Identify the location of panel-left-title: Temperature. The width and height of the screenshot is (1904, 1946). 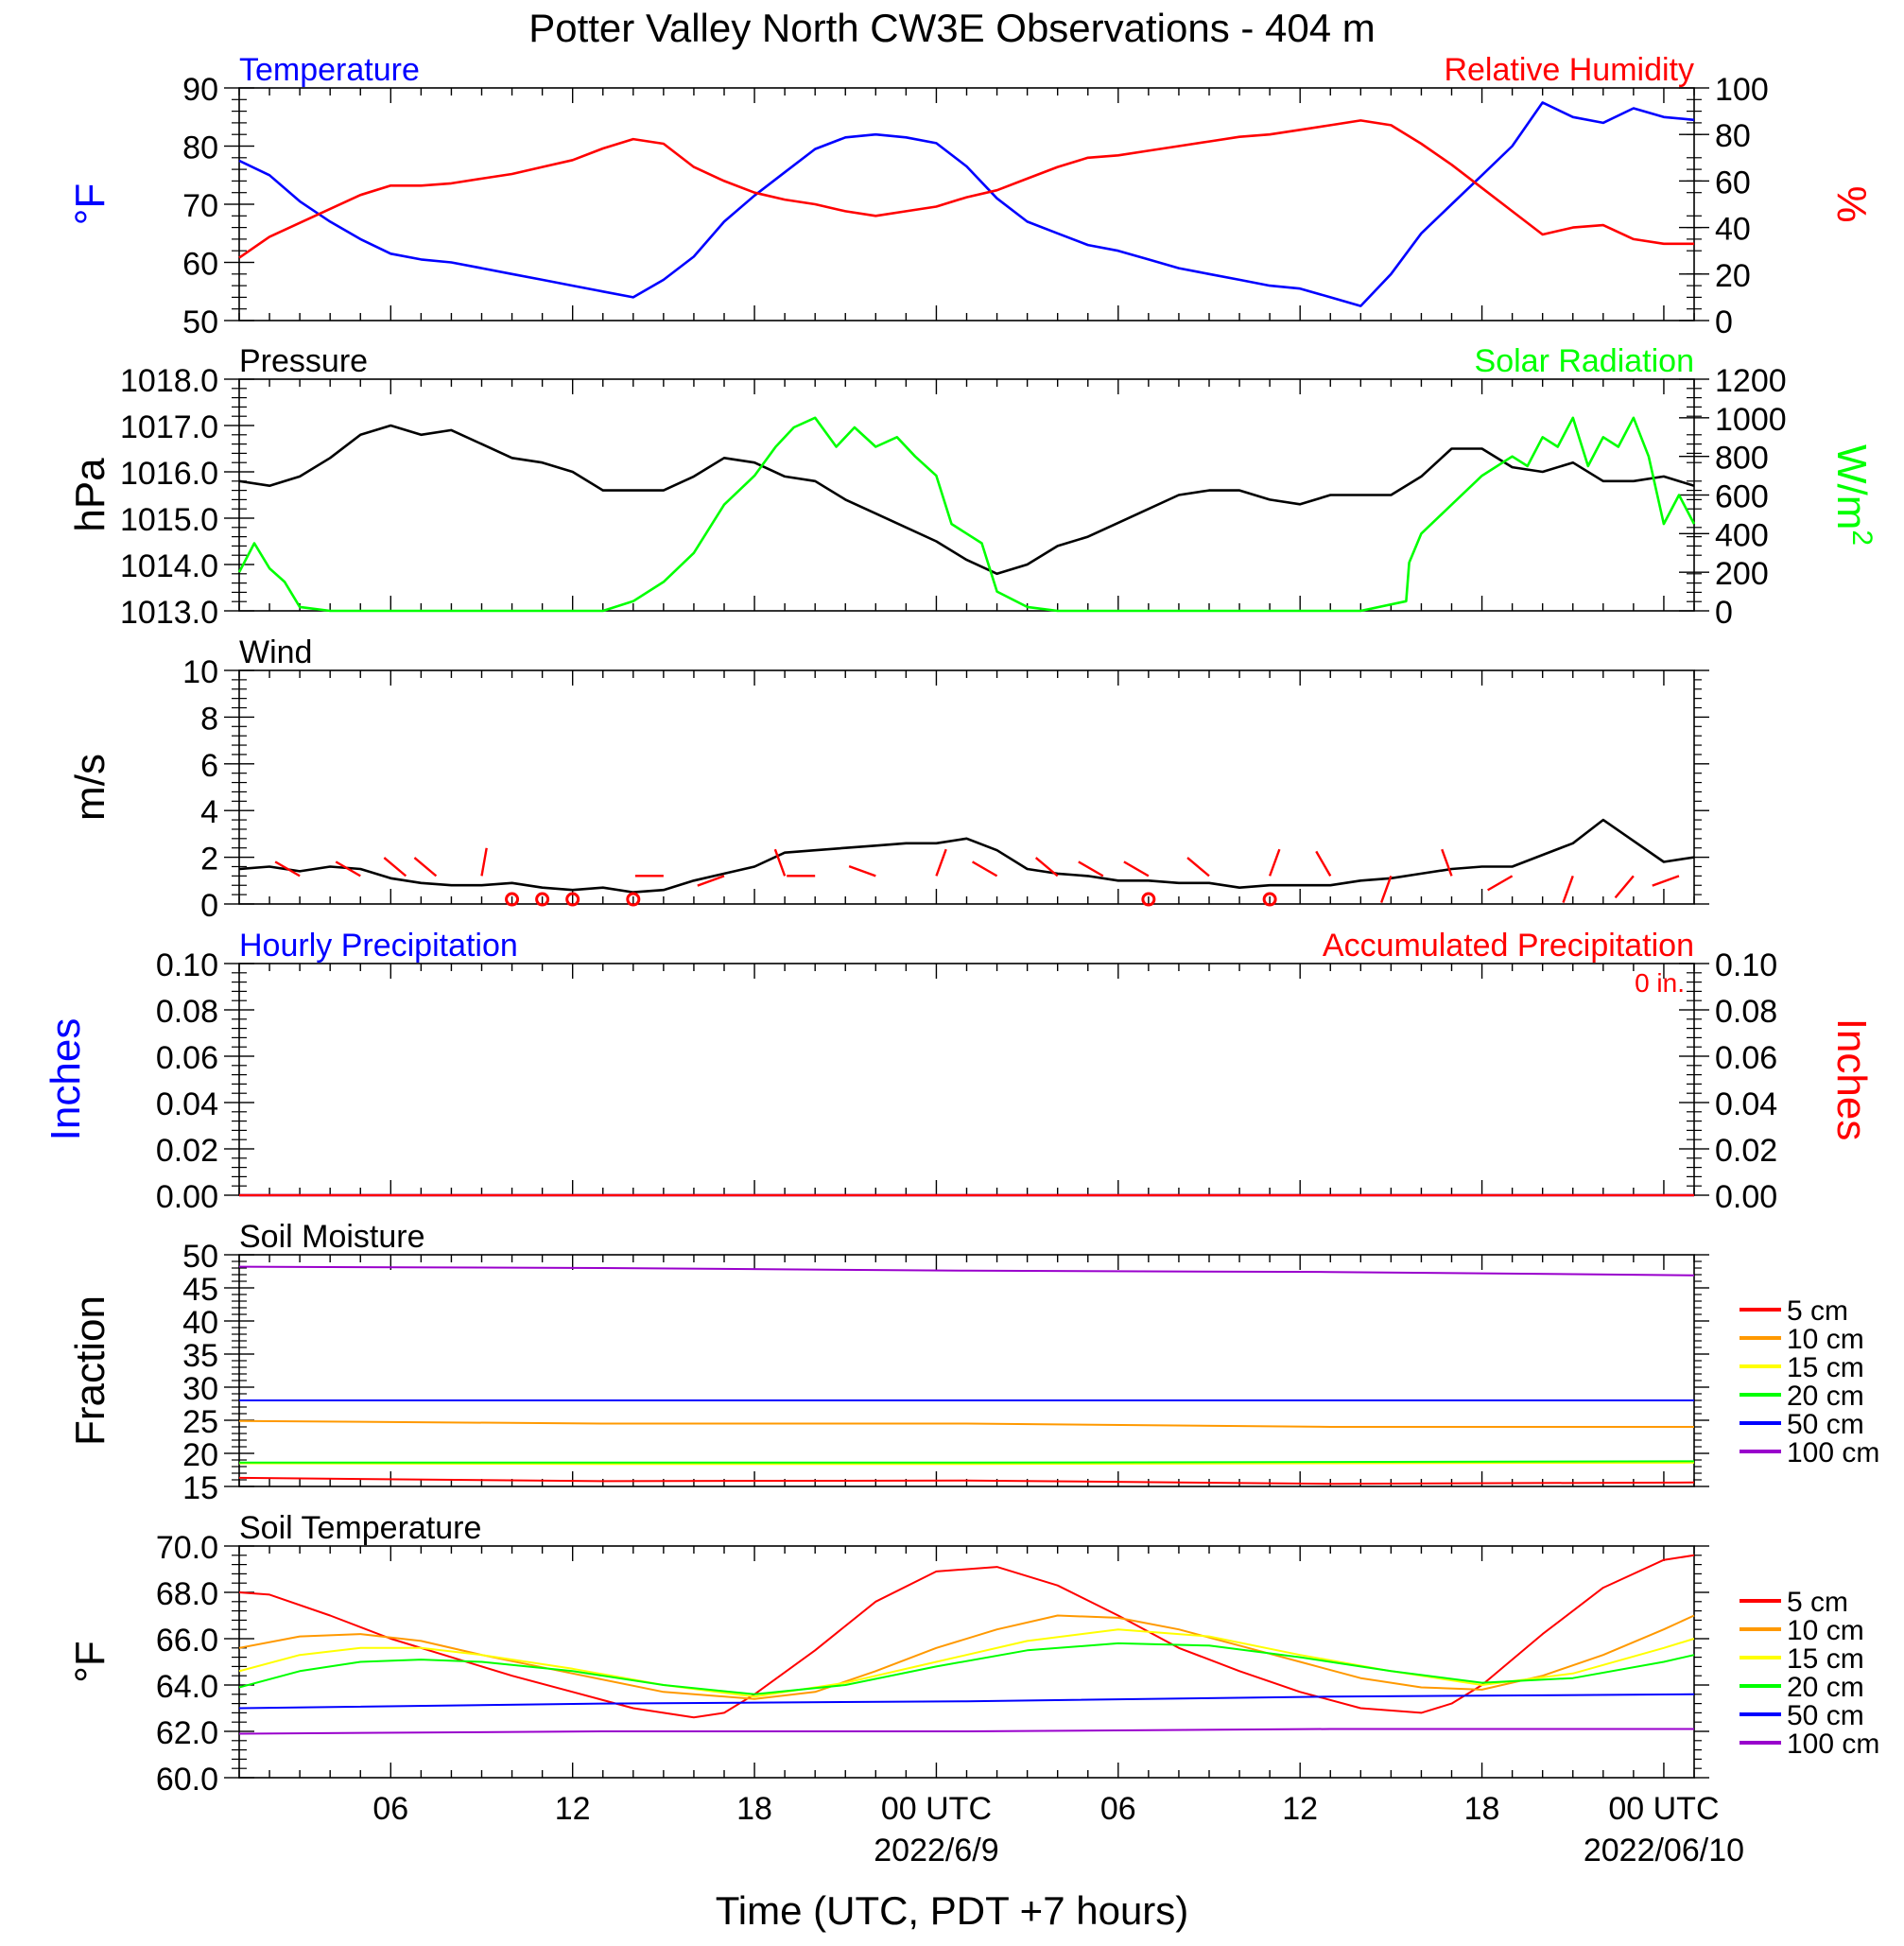
(329, 70).